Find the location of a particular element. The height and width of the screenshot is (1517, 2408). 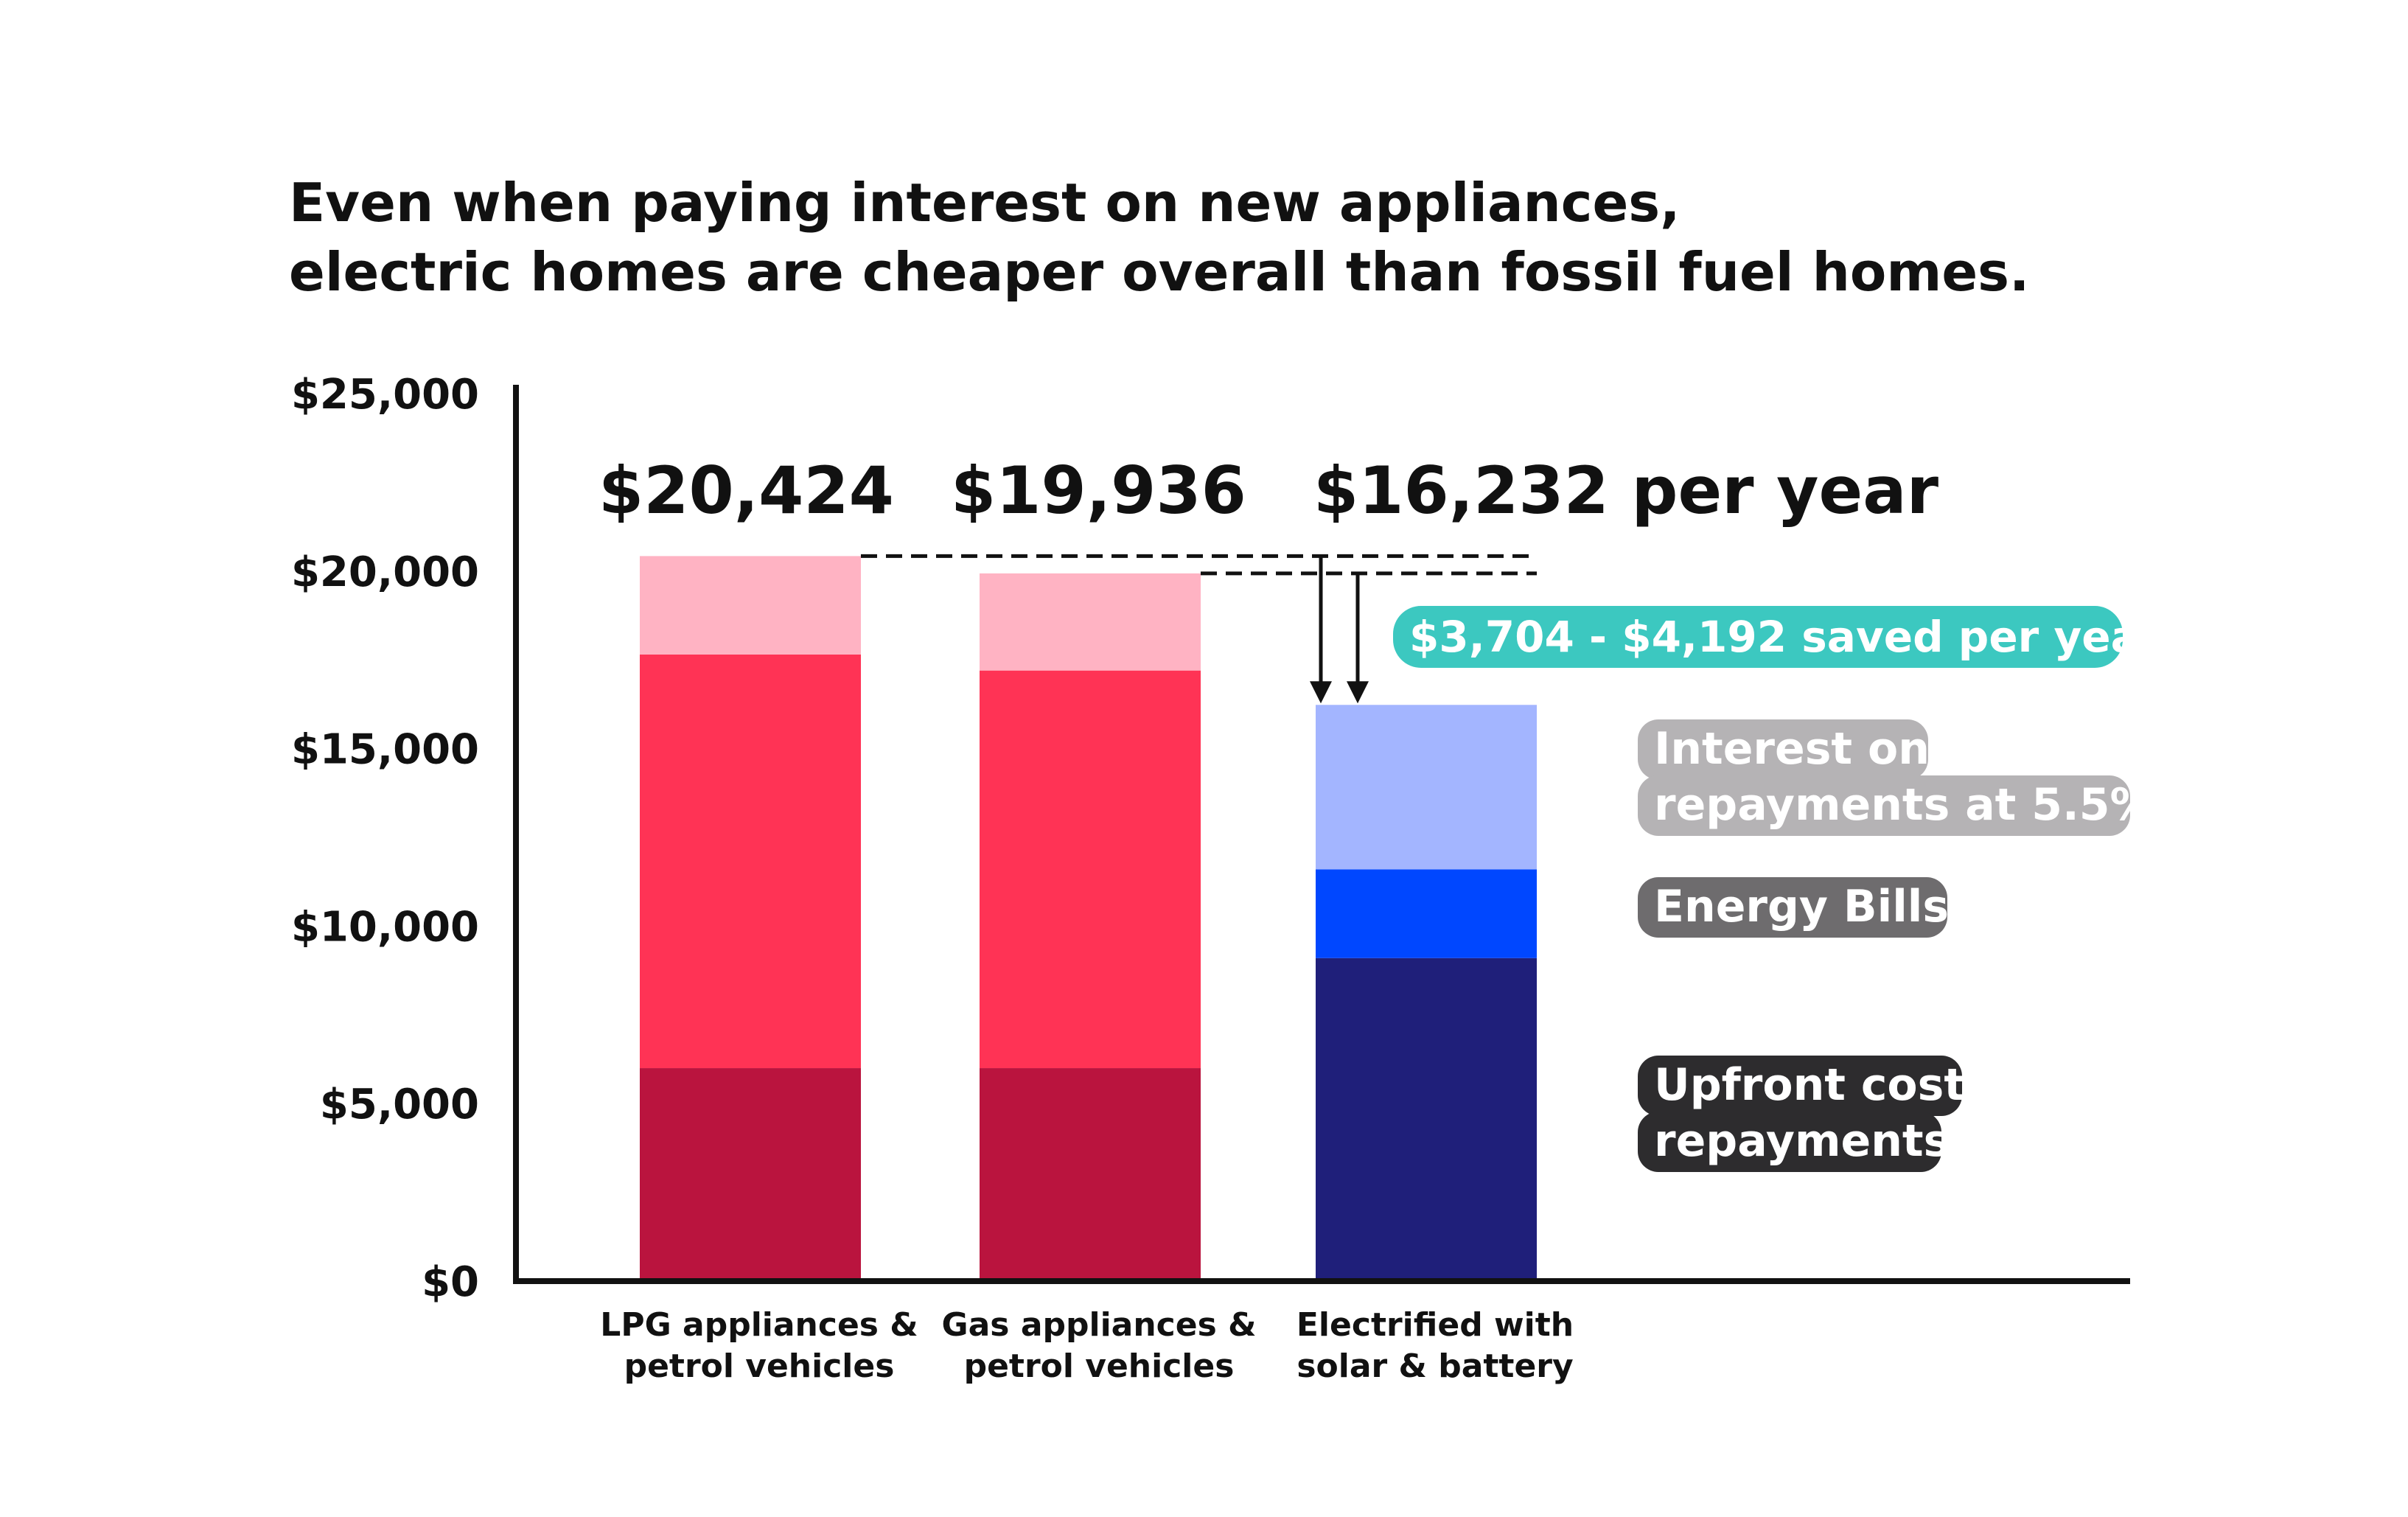

savings-annotation-text: $3,704 - $4,192 saved per year is located at coordinates (1785, 637).